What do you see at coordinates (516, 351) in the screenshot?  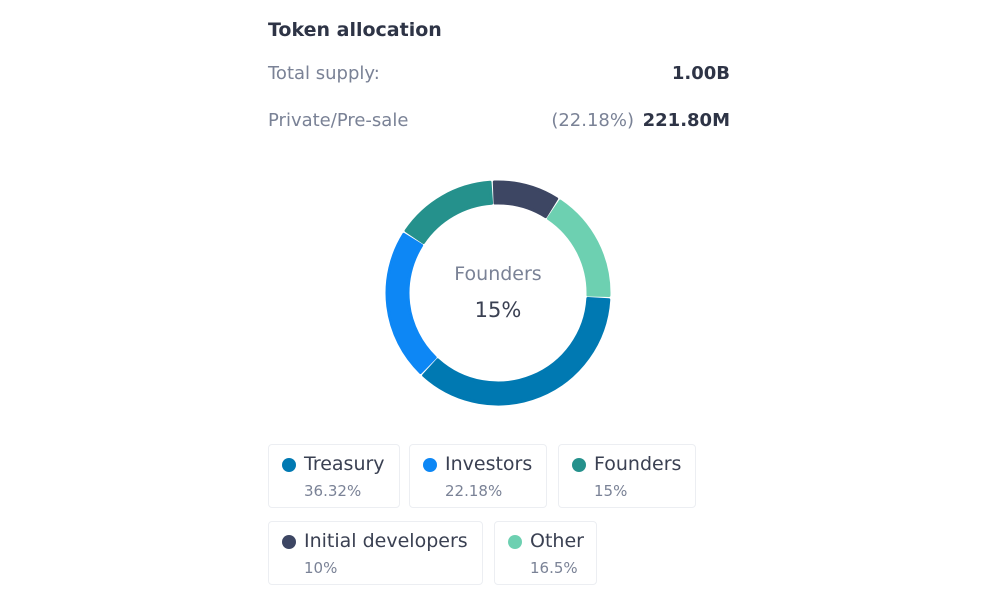 I see `donut-slice-treasury` at bounding box center [516, 351].